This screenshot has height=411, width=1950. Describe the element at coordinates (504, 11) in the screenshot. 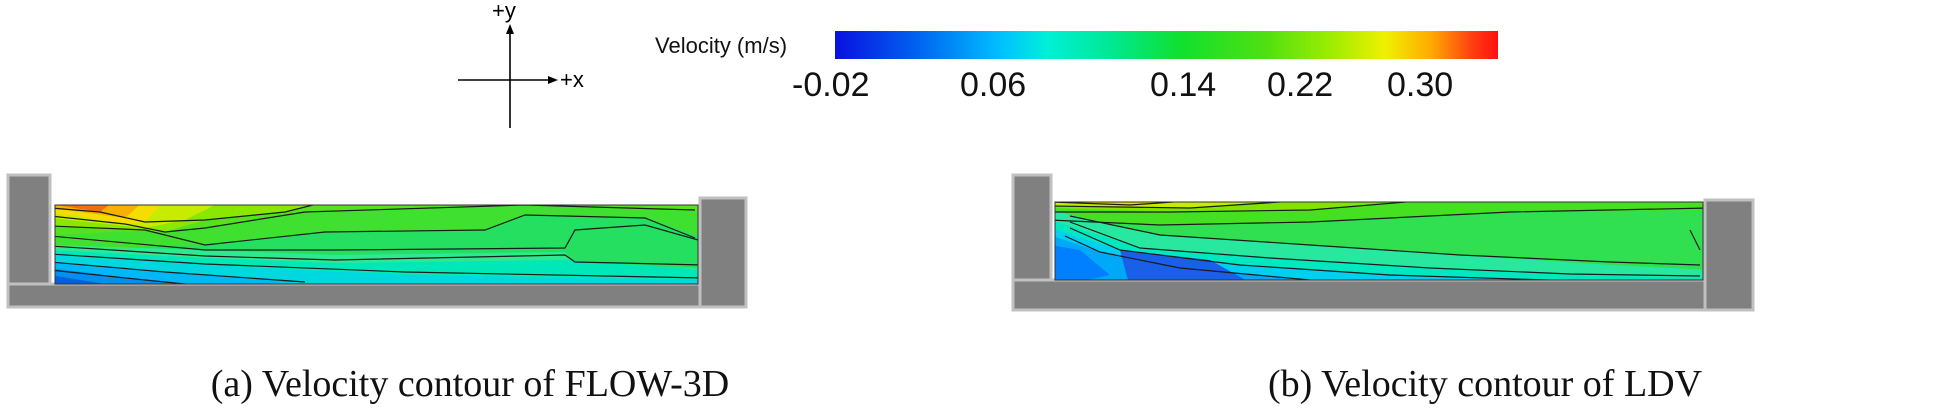

I see `y-axis-label: +y` at that location.